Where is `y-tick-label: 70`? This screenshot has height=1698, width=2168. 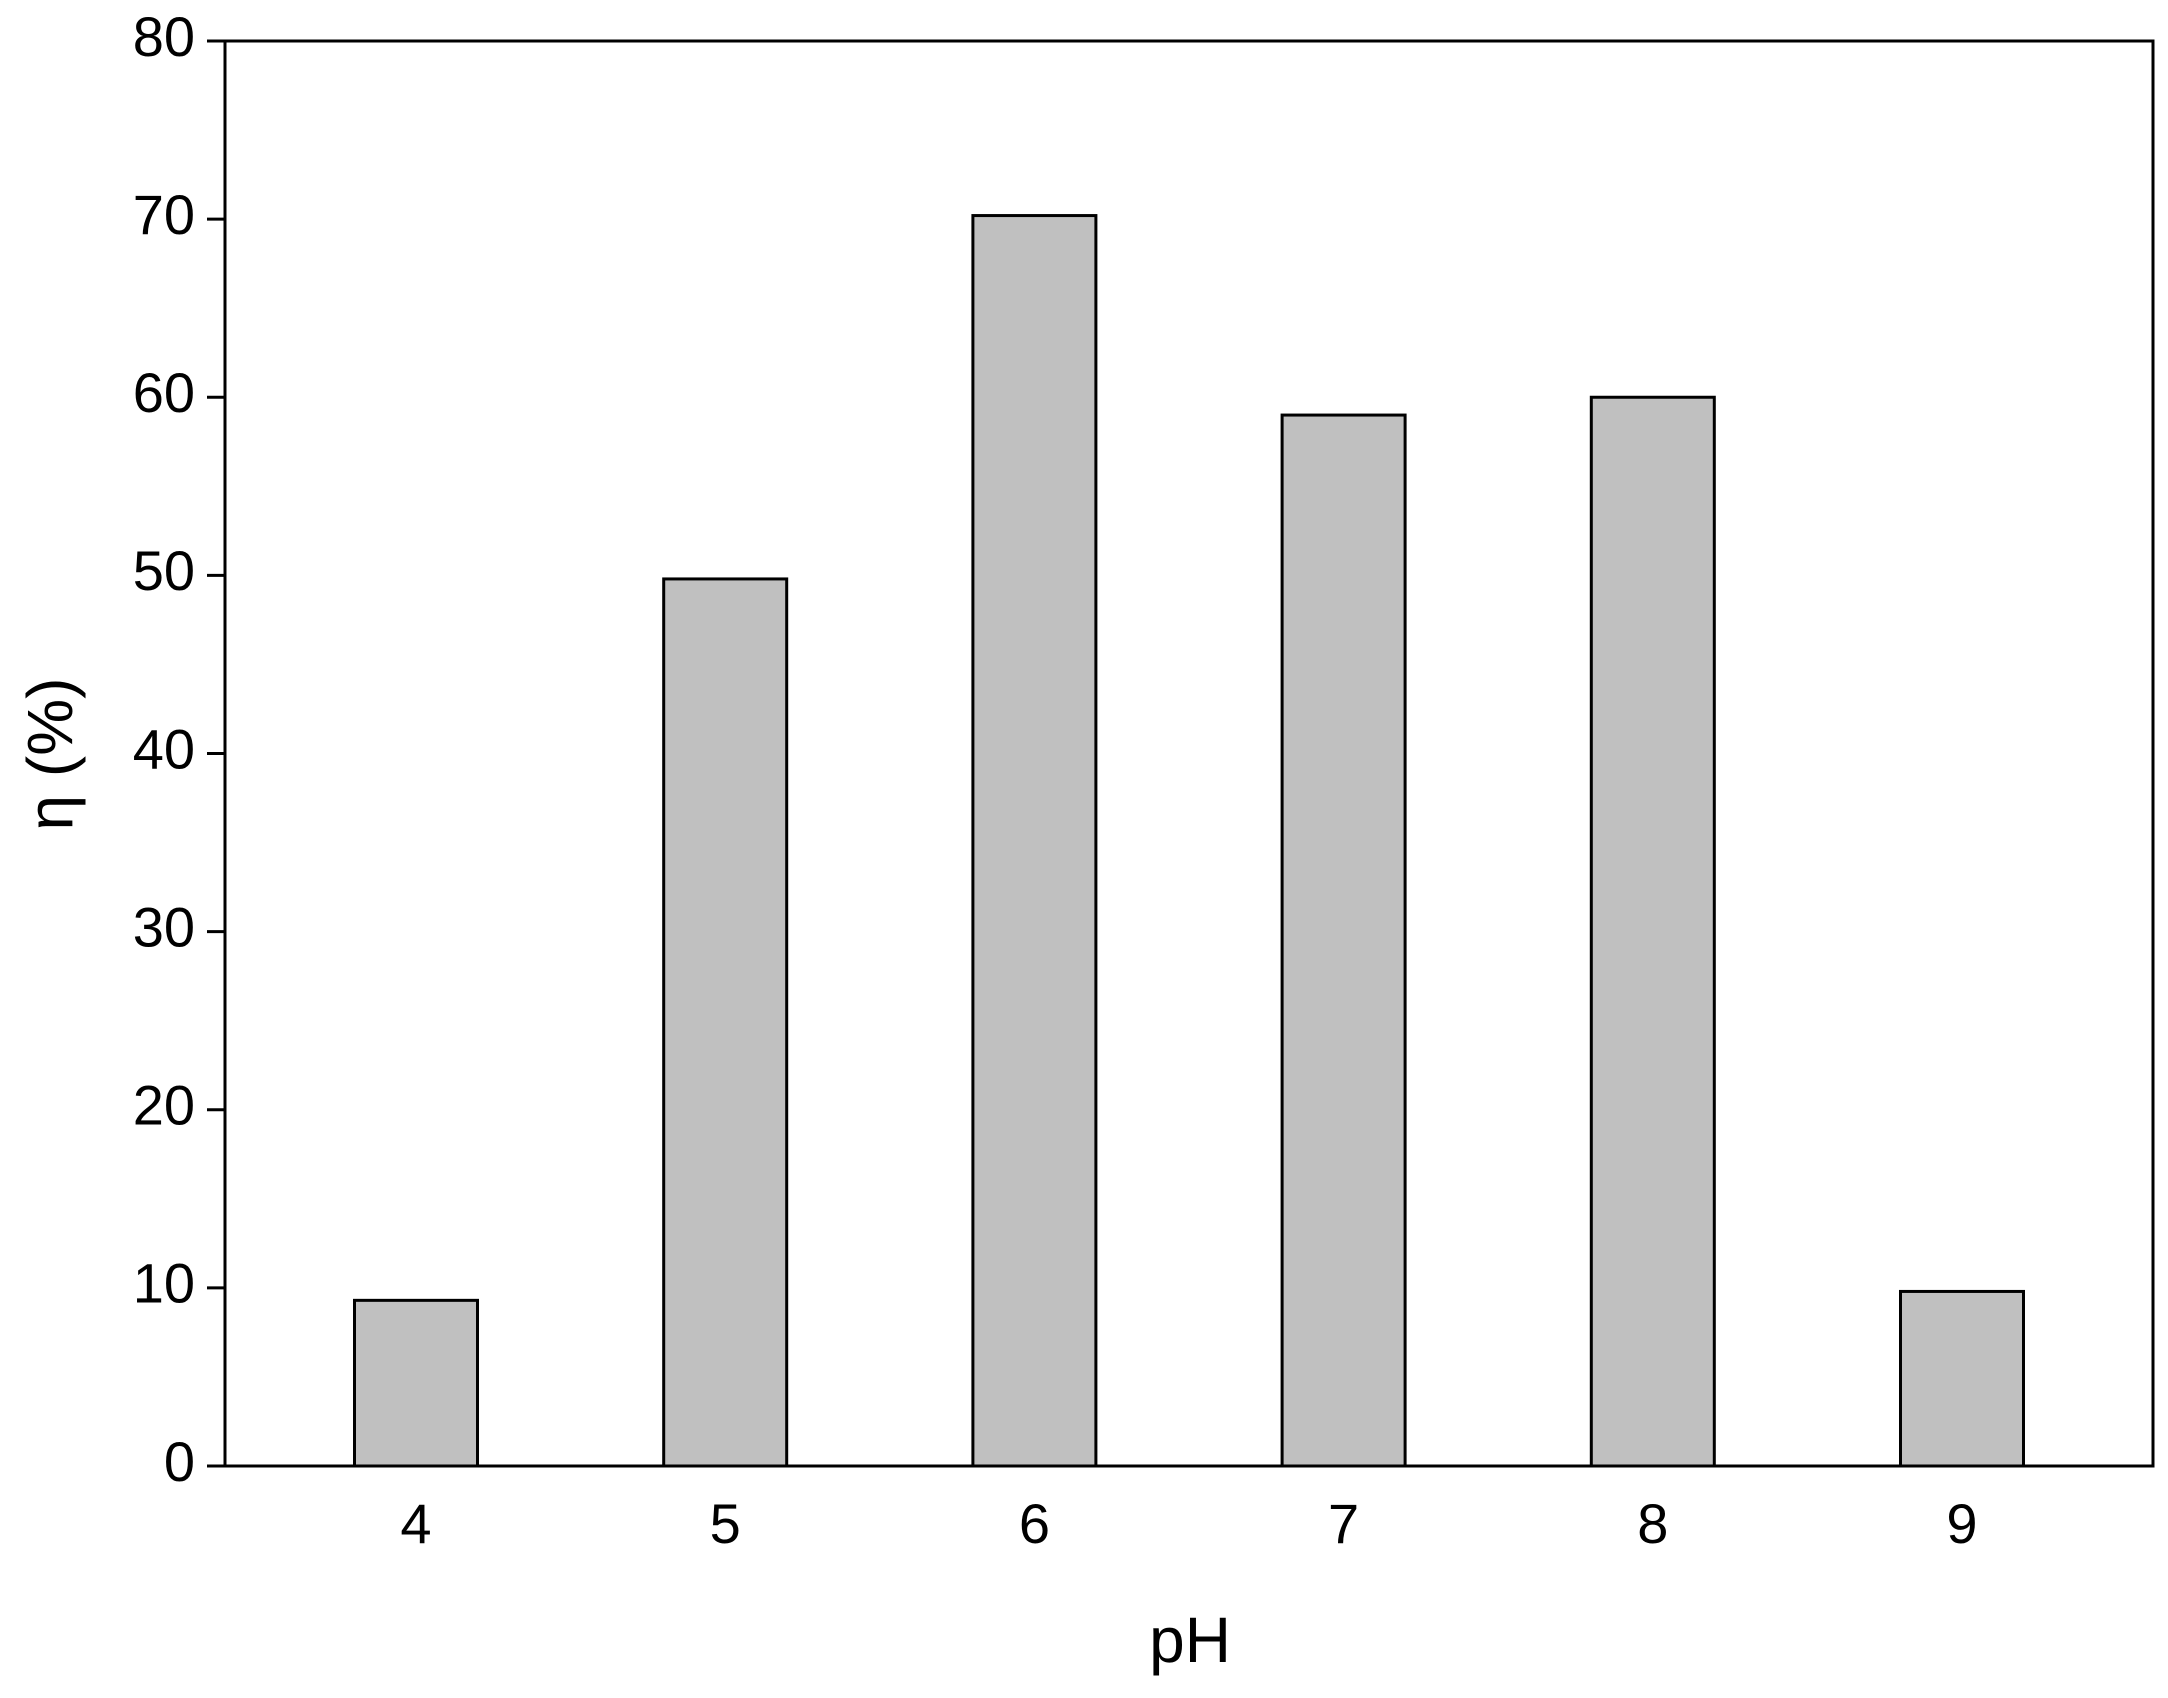 y-tick-label: 70 is located at coordinates (164, 214).